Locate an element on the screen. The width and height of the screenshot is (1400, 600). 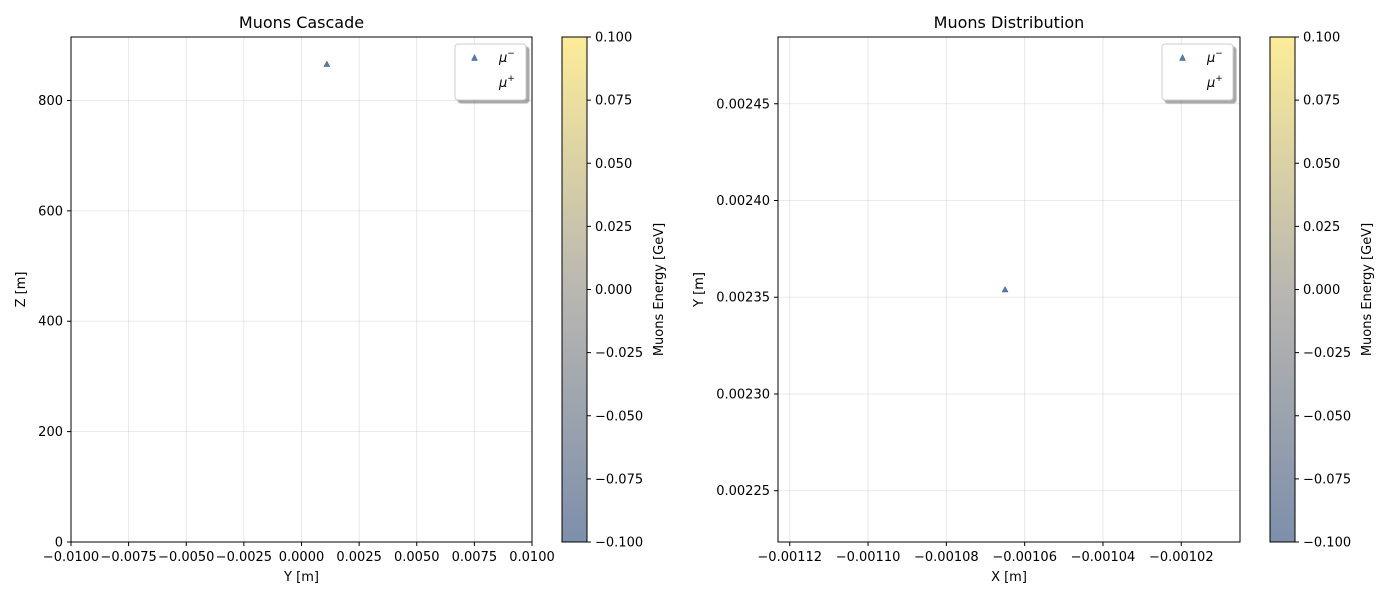
y-axis-label: Z [m] is located at coordinates (21, 290).